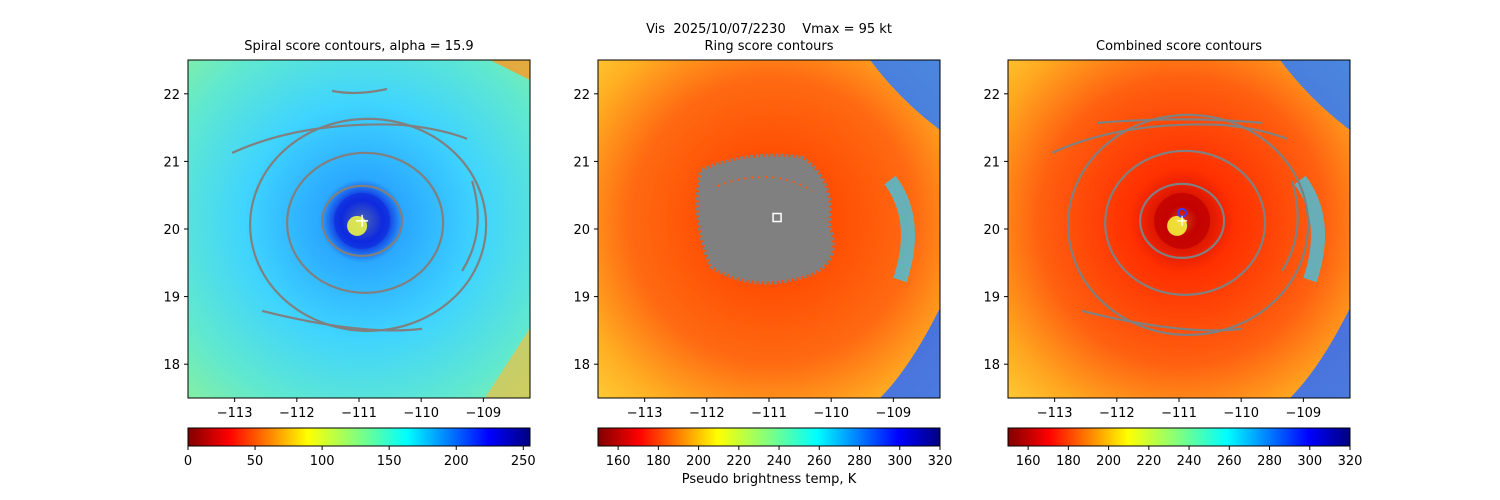  Describe the element at coordinates (769, 29) in the screenshot. I see `figure-suptitle: Vis 2025/10/07/2230 Vmax = 95 kt` at that location.